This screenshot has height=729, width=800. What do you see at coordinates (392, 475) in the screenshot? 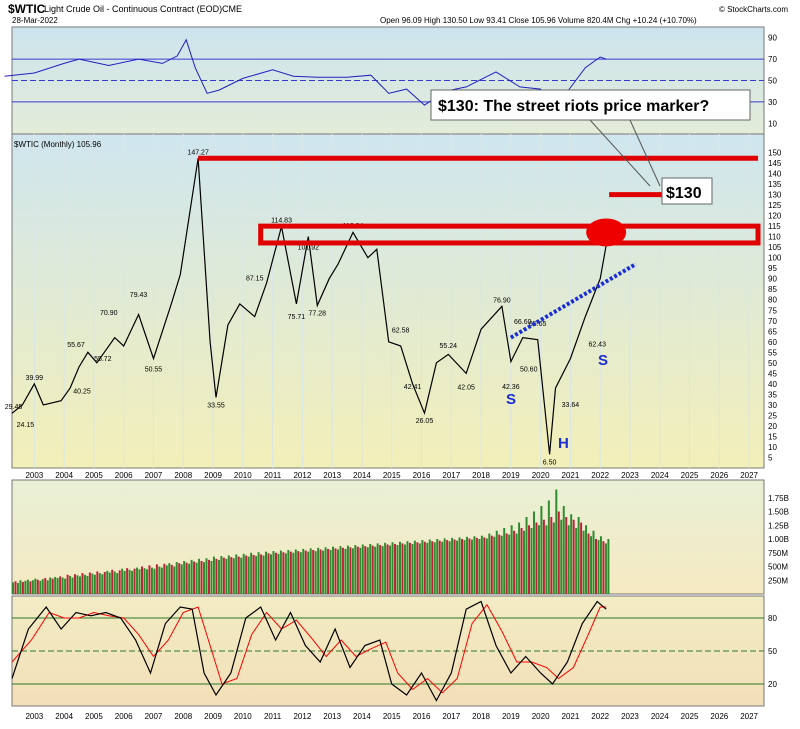
I see `year-tick-label: 2015` at bounding box center [392, 475].